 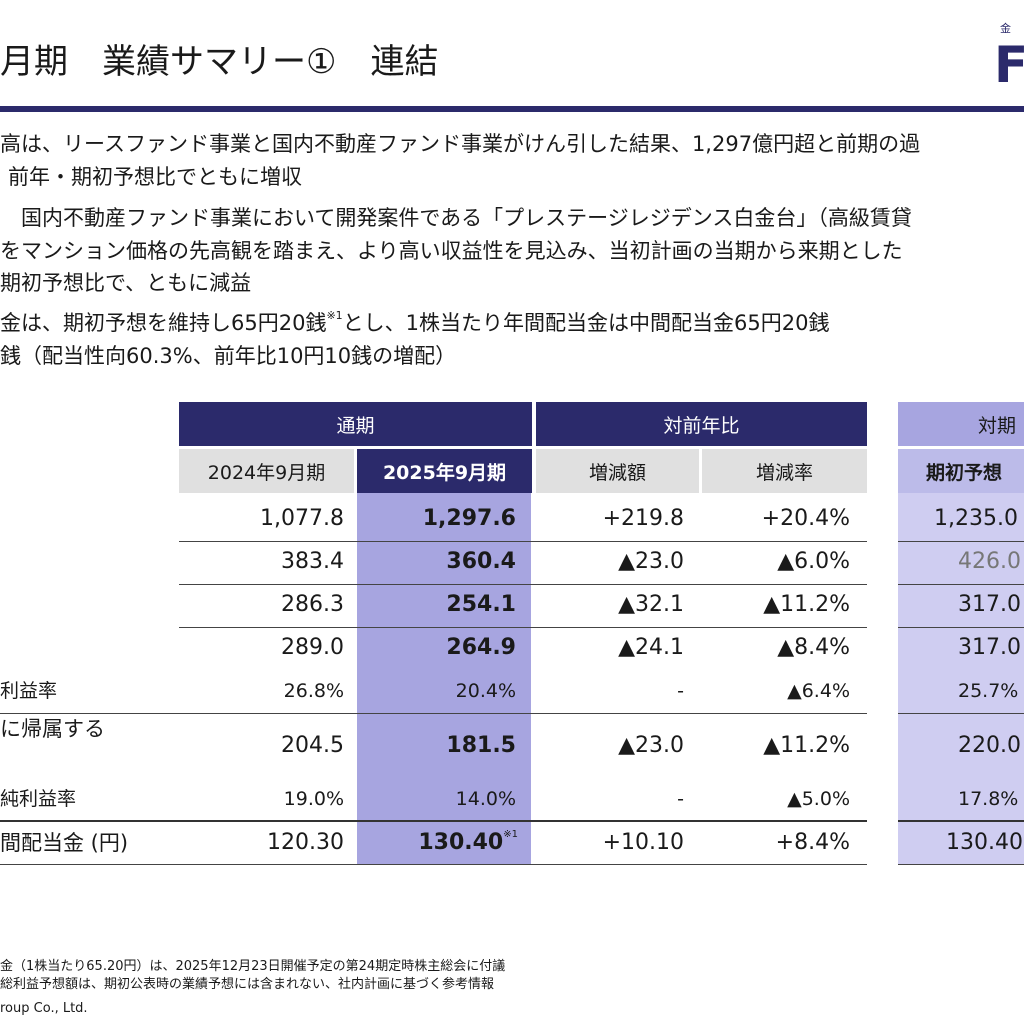 I want to click on cell-forecast: 220.0, so click(x=989, y=745).